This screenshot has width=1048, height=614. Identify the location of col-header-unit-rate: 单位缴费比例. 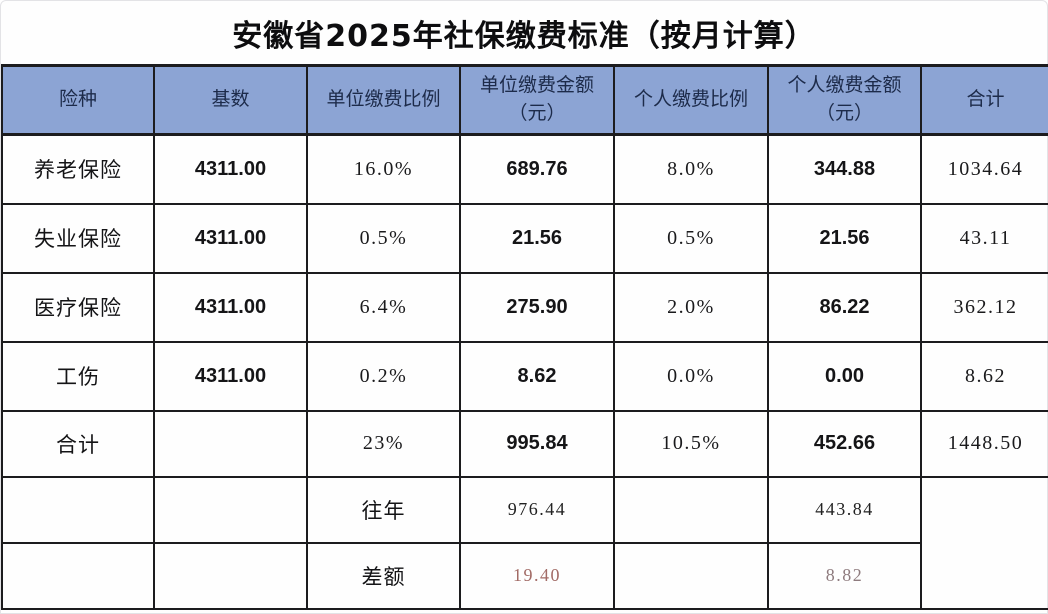
(383, 100).